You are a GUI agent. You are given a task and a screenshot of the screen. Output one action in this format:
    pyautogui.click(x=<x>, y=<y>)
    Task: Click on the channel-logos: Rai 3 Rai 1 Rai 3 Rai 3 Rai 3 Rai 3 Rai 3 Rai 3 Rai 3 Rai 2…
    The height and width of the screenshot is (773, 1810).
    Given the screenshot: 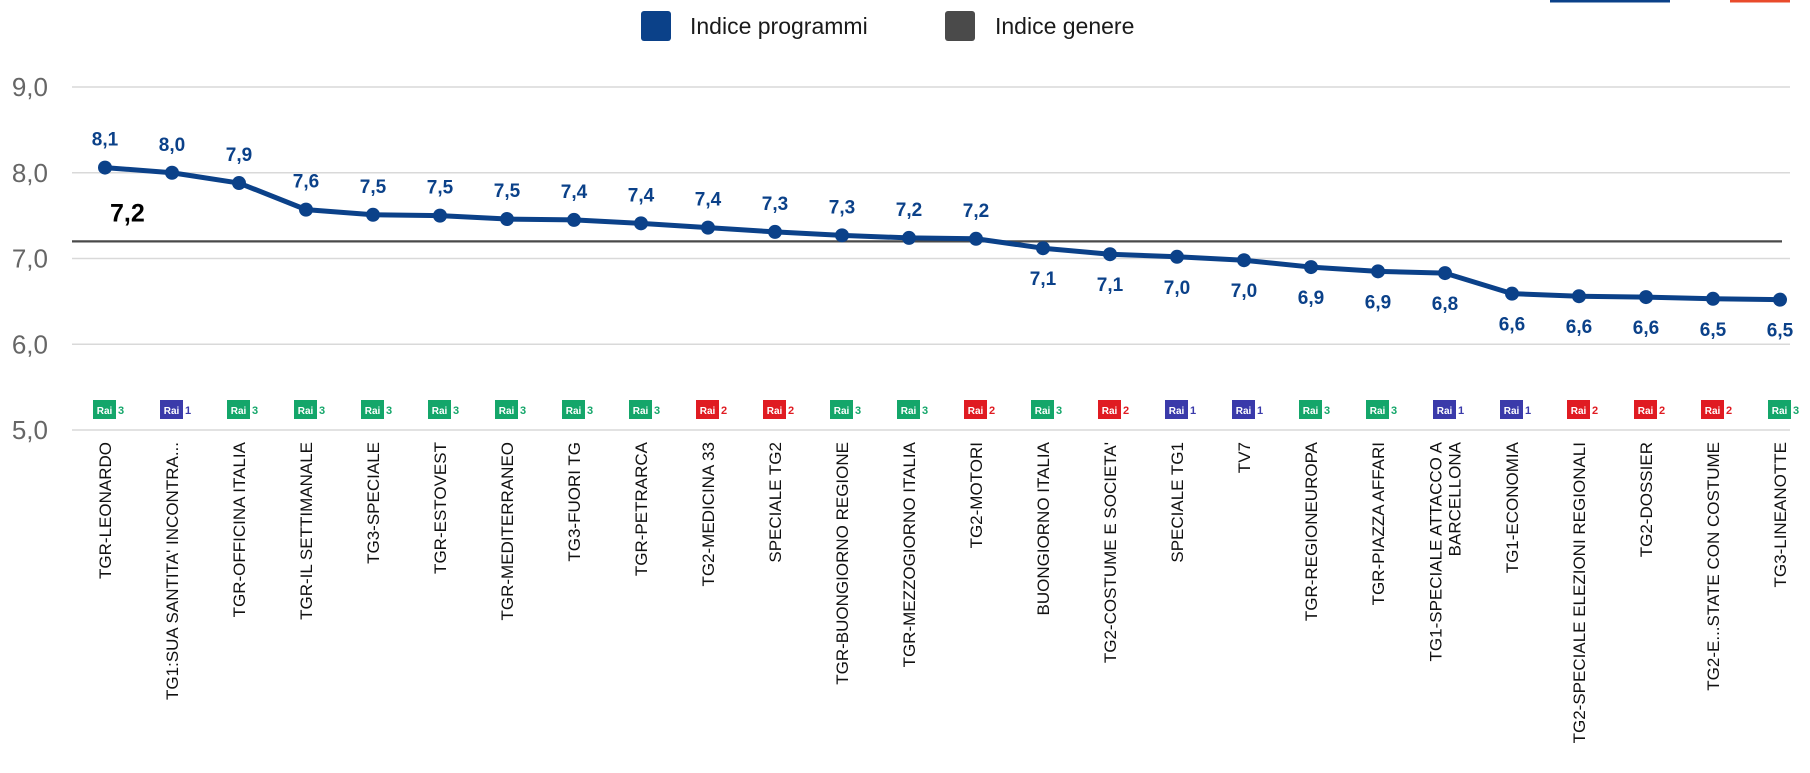 What is the action you would take?
    pyautogui.click(x=946, y=409)
    